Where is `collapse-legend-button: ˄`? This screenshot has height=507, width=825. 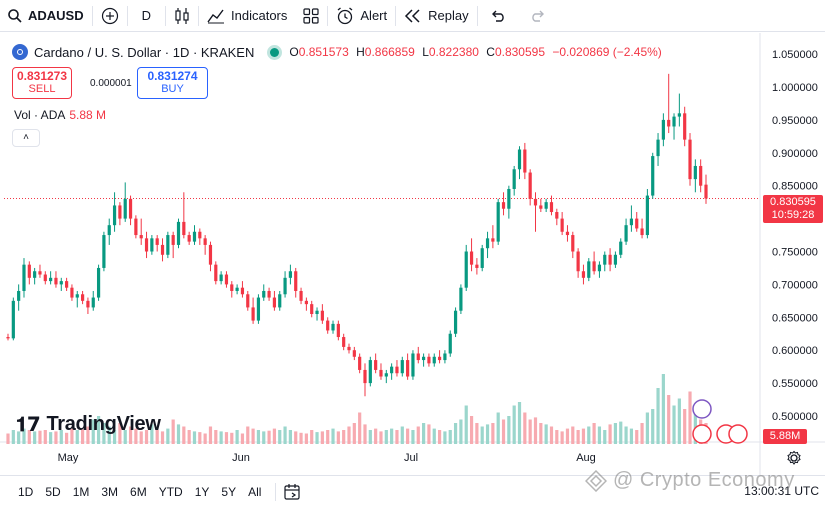
collapse-legend-button: ˄ is located at coordinates (26, 138).